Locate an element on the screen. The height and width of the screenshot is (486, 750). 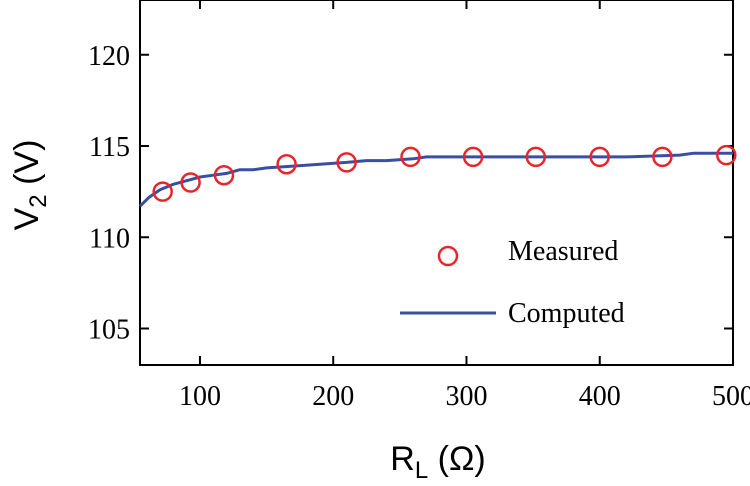
y-tick-label: 110 is located at coordinates (109, 238).